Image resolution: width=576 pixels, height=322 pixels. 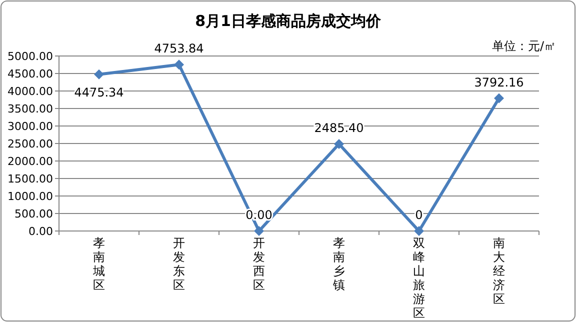 I want to click on y-tick-label: 2500.00, so click(x=30, y=144).